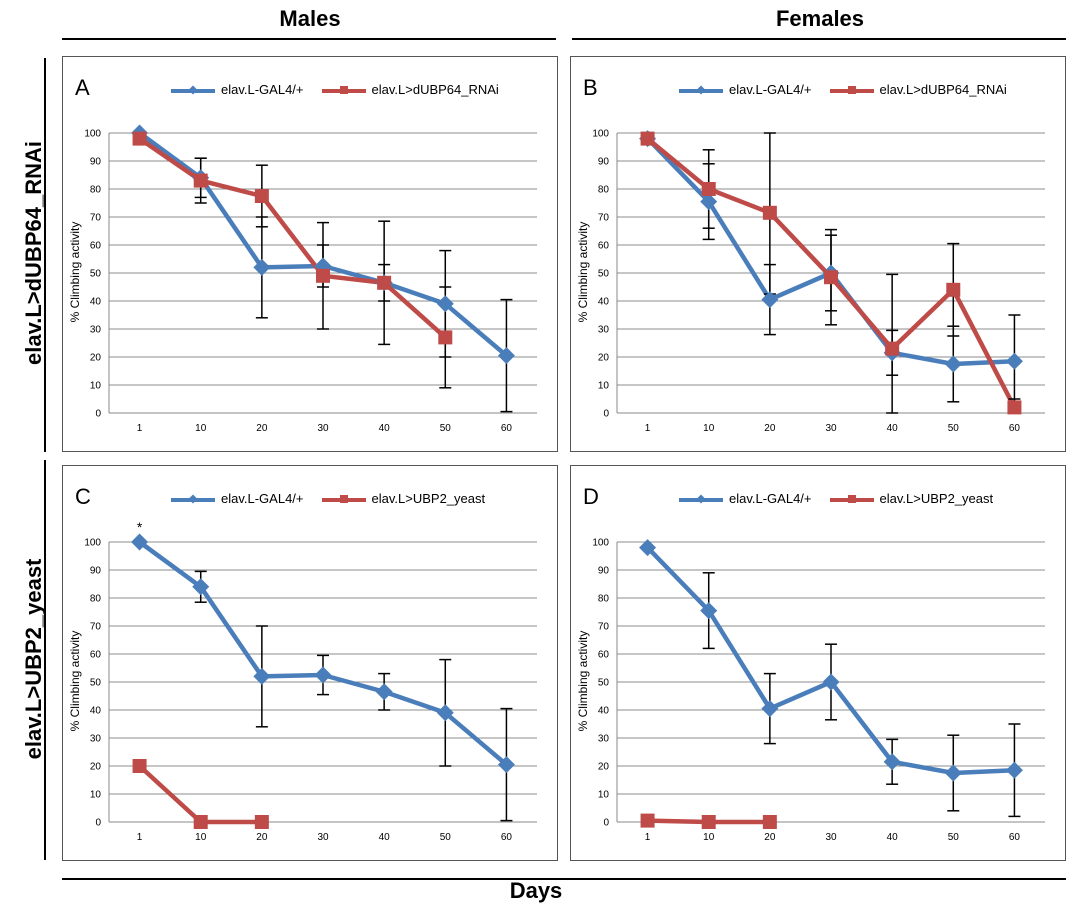  I want to click on x-tick-label: 30, so click(323, 837).